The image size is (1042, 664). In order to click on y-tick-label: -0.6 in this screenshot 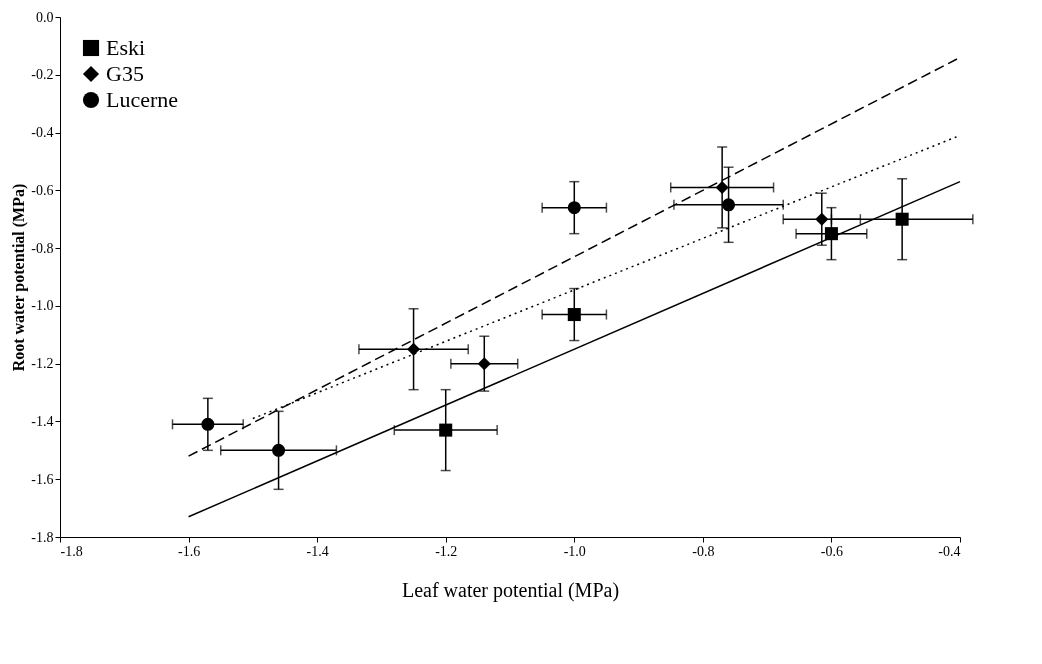, I will do `click(42, 190)`.